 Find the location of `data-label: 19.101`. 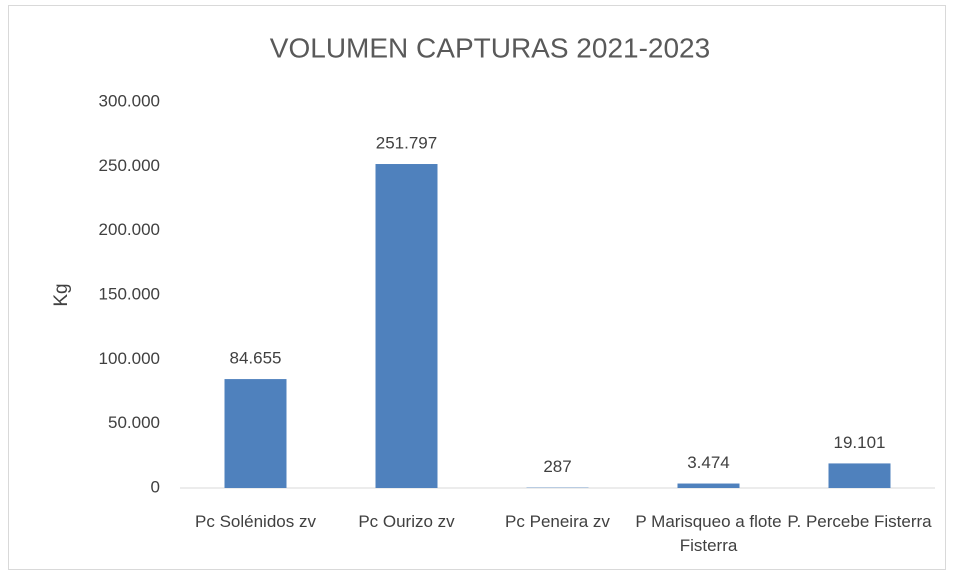

data-label: 19.101 is located at coordinates (860, 442).